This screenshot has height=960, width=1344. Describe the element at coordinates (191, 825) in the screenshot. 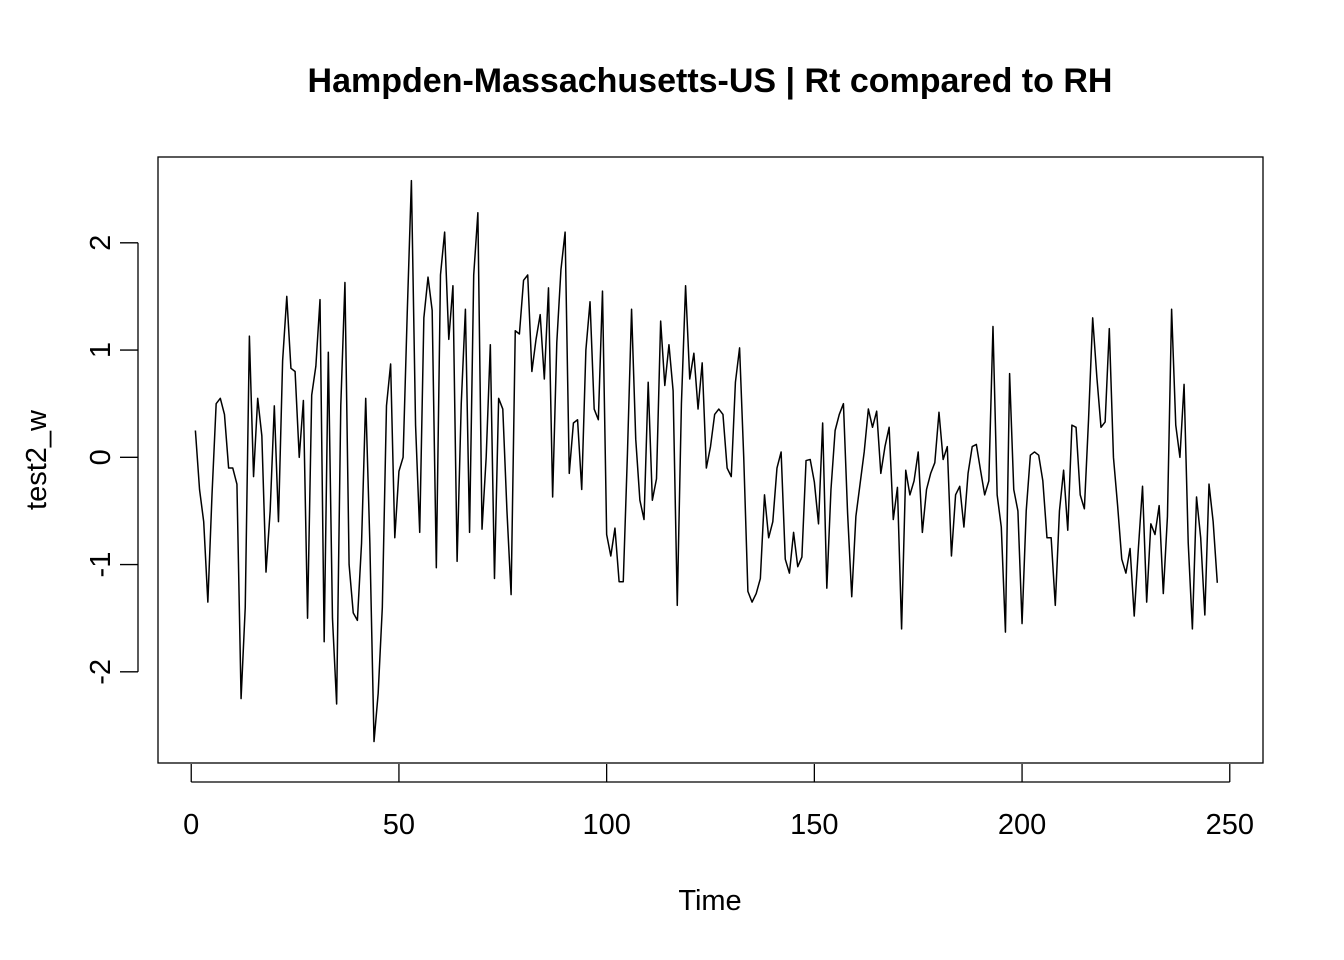

I see `x-tick-label: 0` at that location.